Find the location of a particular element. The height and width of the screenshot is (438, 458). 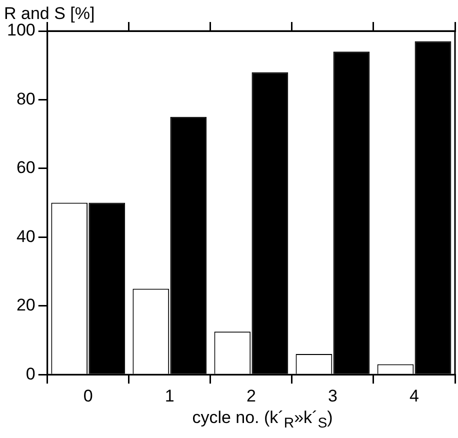

y-axis-title: R and S [%] is located at coordinates (49, 14).